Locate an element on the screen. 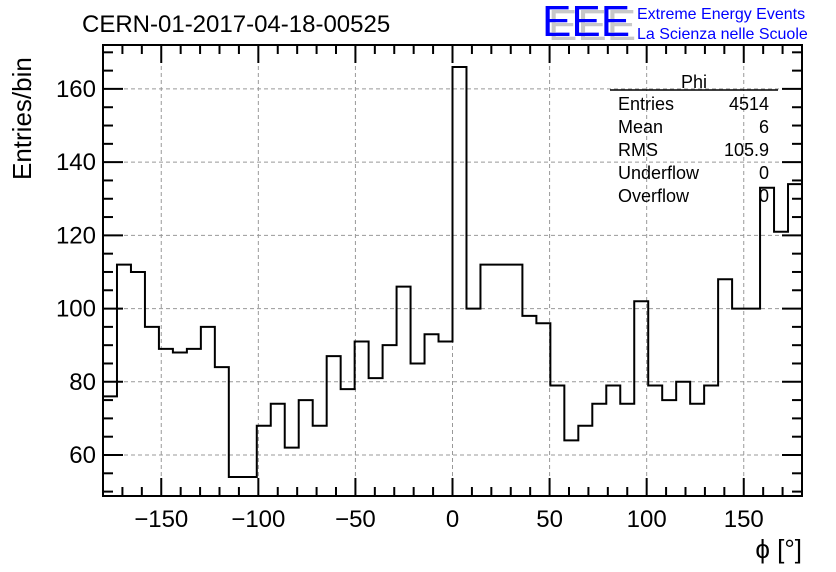 The height and width of the screenshot is (572, 836). stats-label: Entries is located at coordinates (646, 104).